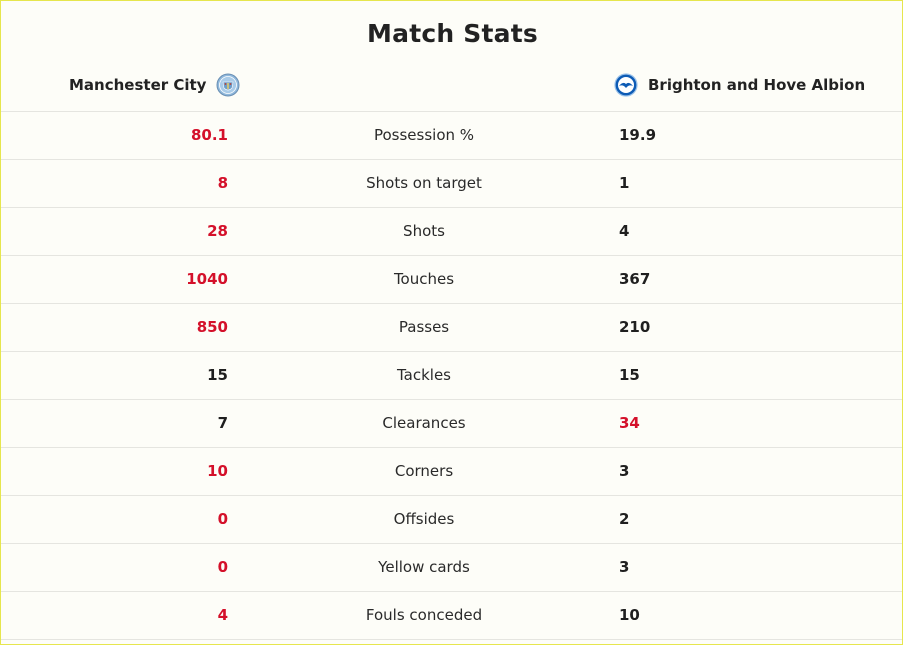 Image resolution: width=903 pixels, height=645 pixels. Describe the element at coordinates (629, 423) in the screenshot. I see `away-stat-value: 34` at that location.